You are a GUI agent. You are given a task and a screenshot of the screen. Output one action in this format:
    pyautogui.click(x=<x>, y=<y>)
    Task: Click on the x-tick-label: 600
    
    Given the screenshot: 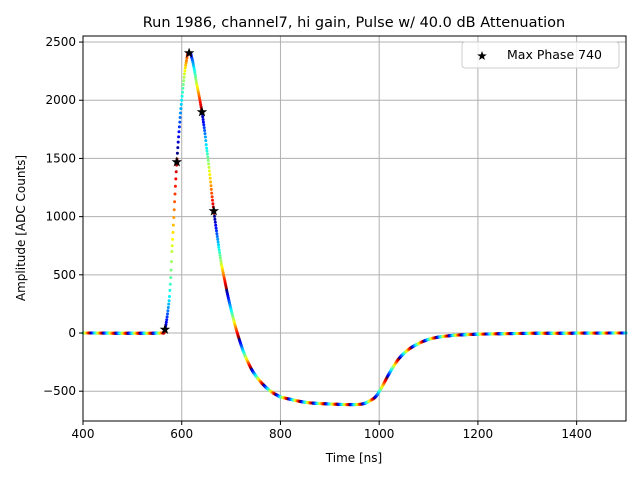 What is the action you would take?
    pyautogui.click(x=181, y=434)
    